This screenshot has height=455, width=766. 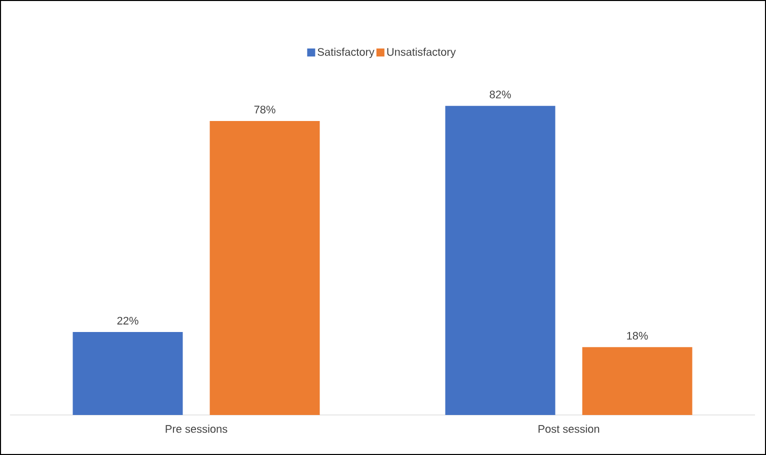 What do you see at coordinates (637, 336) in the screenshot?
I see `data-label: 18%` at bounding box center [637, 336].